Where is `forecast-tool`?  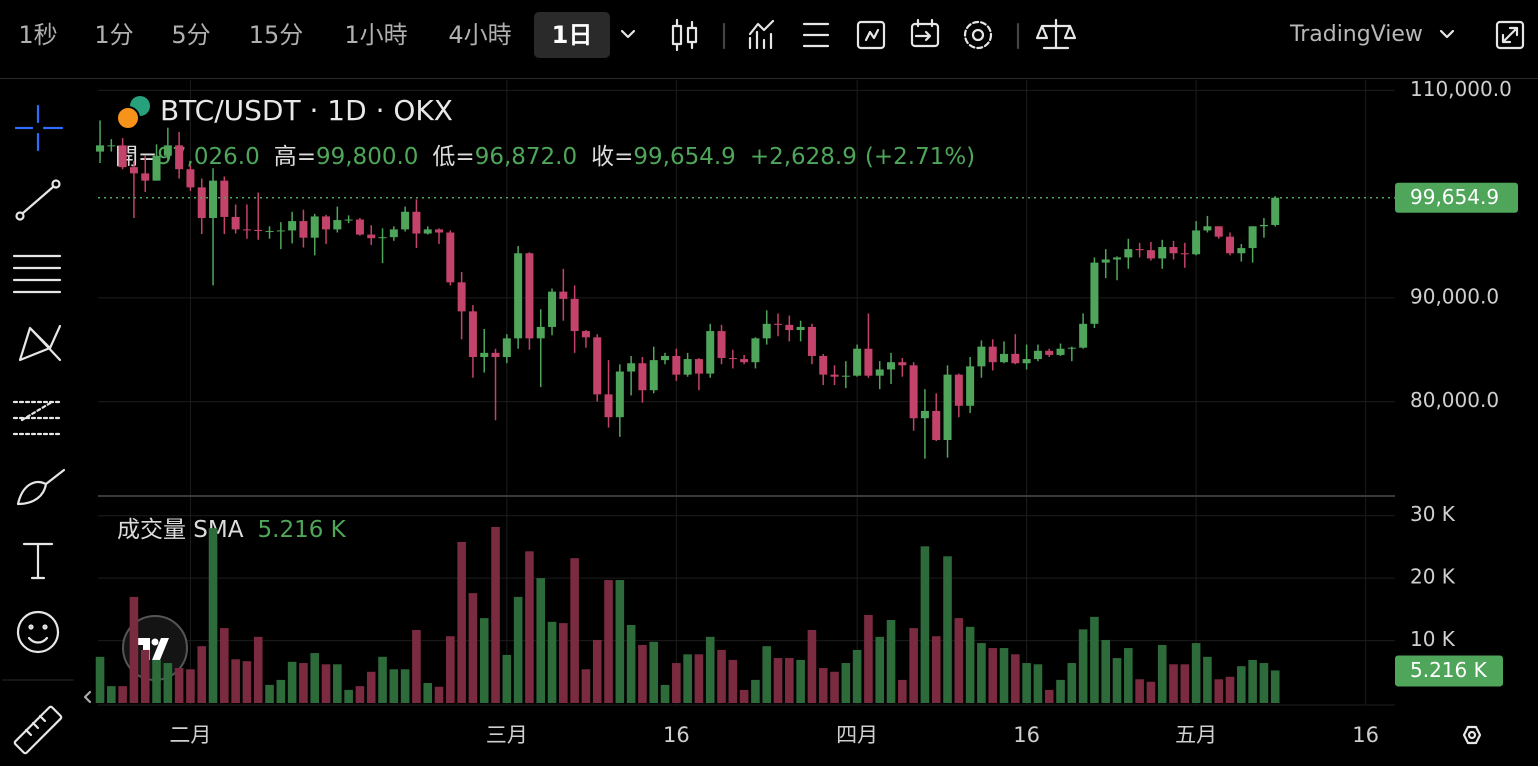 forecast-tool is located at coordinates (37, 418).